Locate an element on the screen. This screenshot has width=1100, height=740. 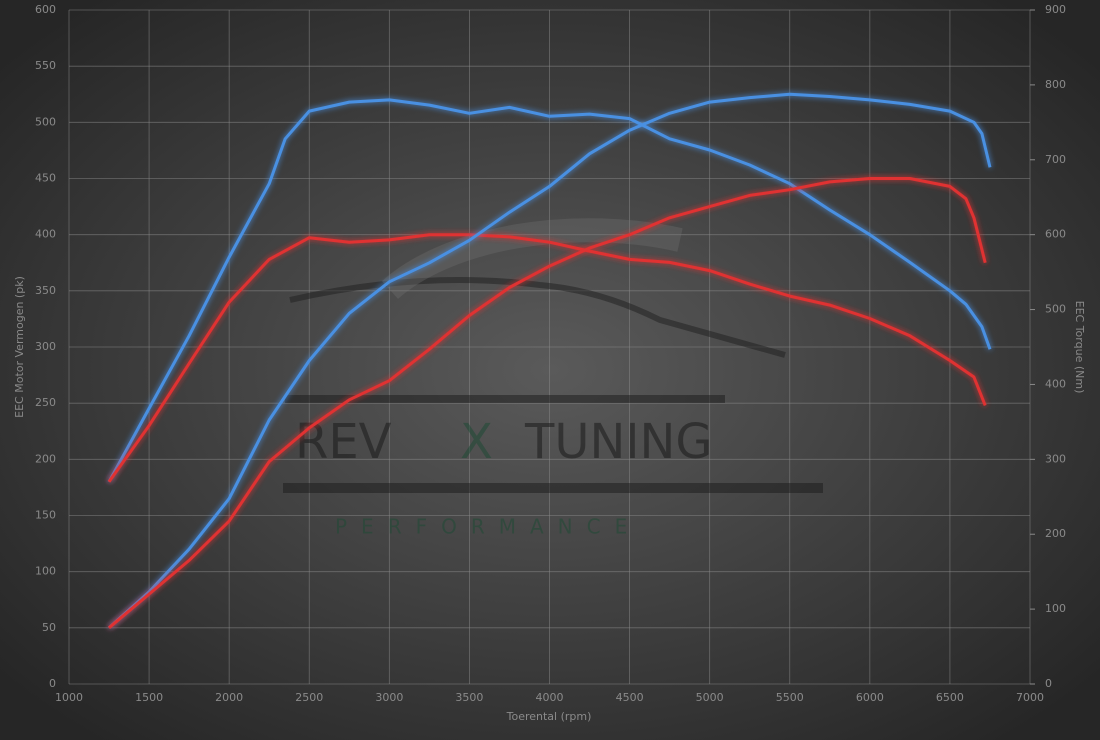
y2-tick-label: 400 is located at coordinates (1055, 383).